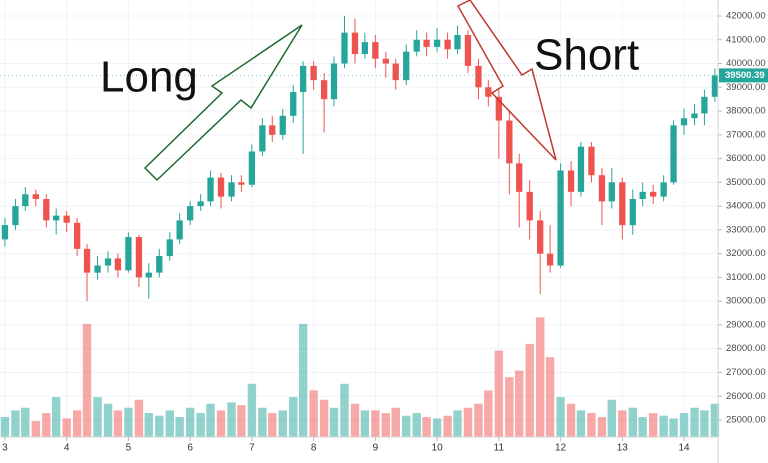 The image size is (768, 463). I want to click on last-price-box, so click(743, 75).